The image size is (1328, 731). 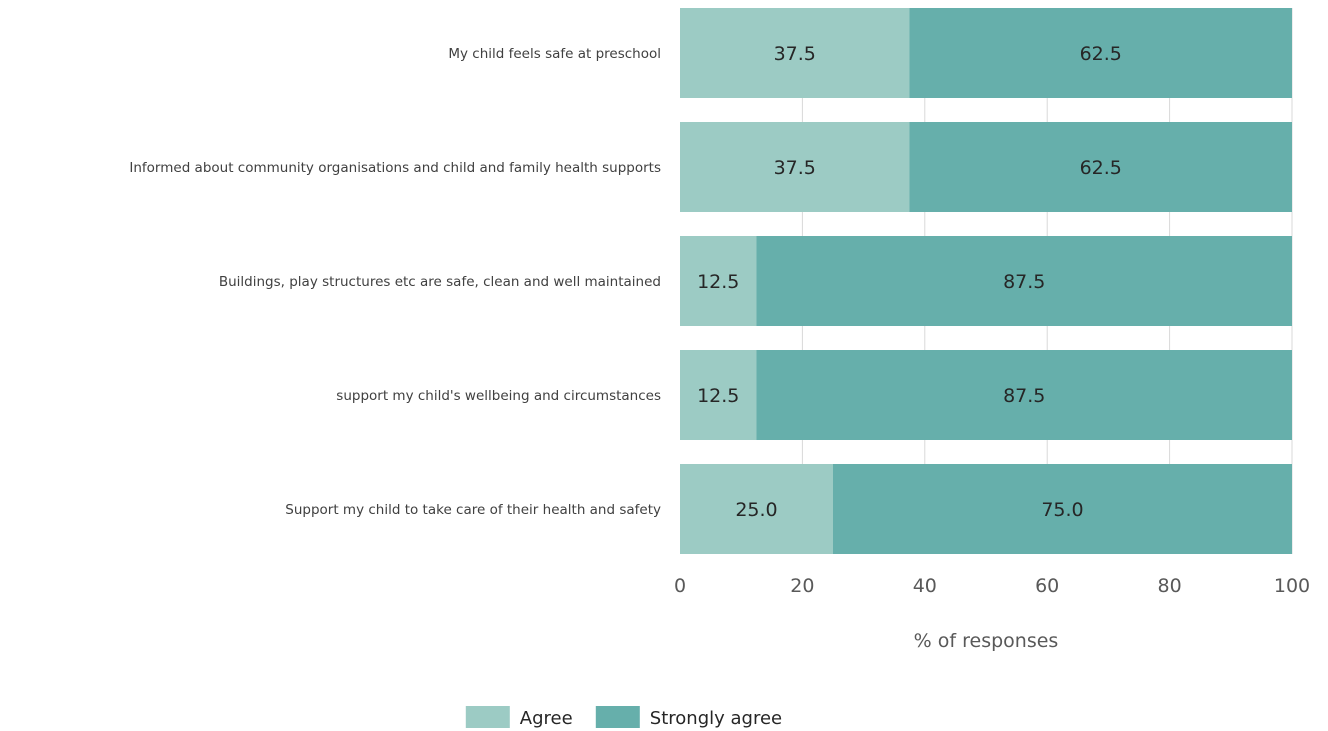 What do you see at coordinates (546, 718) in the screenshot?
I see `legend-label-agree: Agree` at bounding box center [546, 718].